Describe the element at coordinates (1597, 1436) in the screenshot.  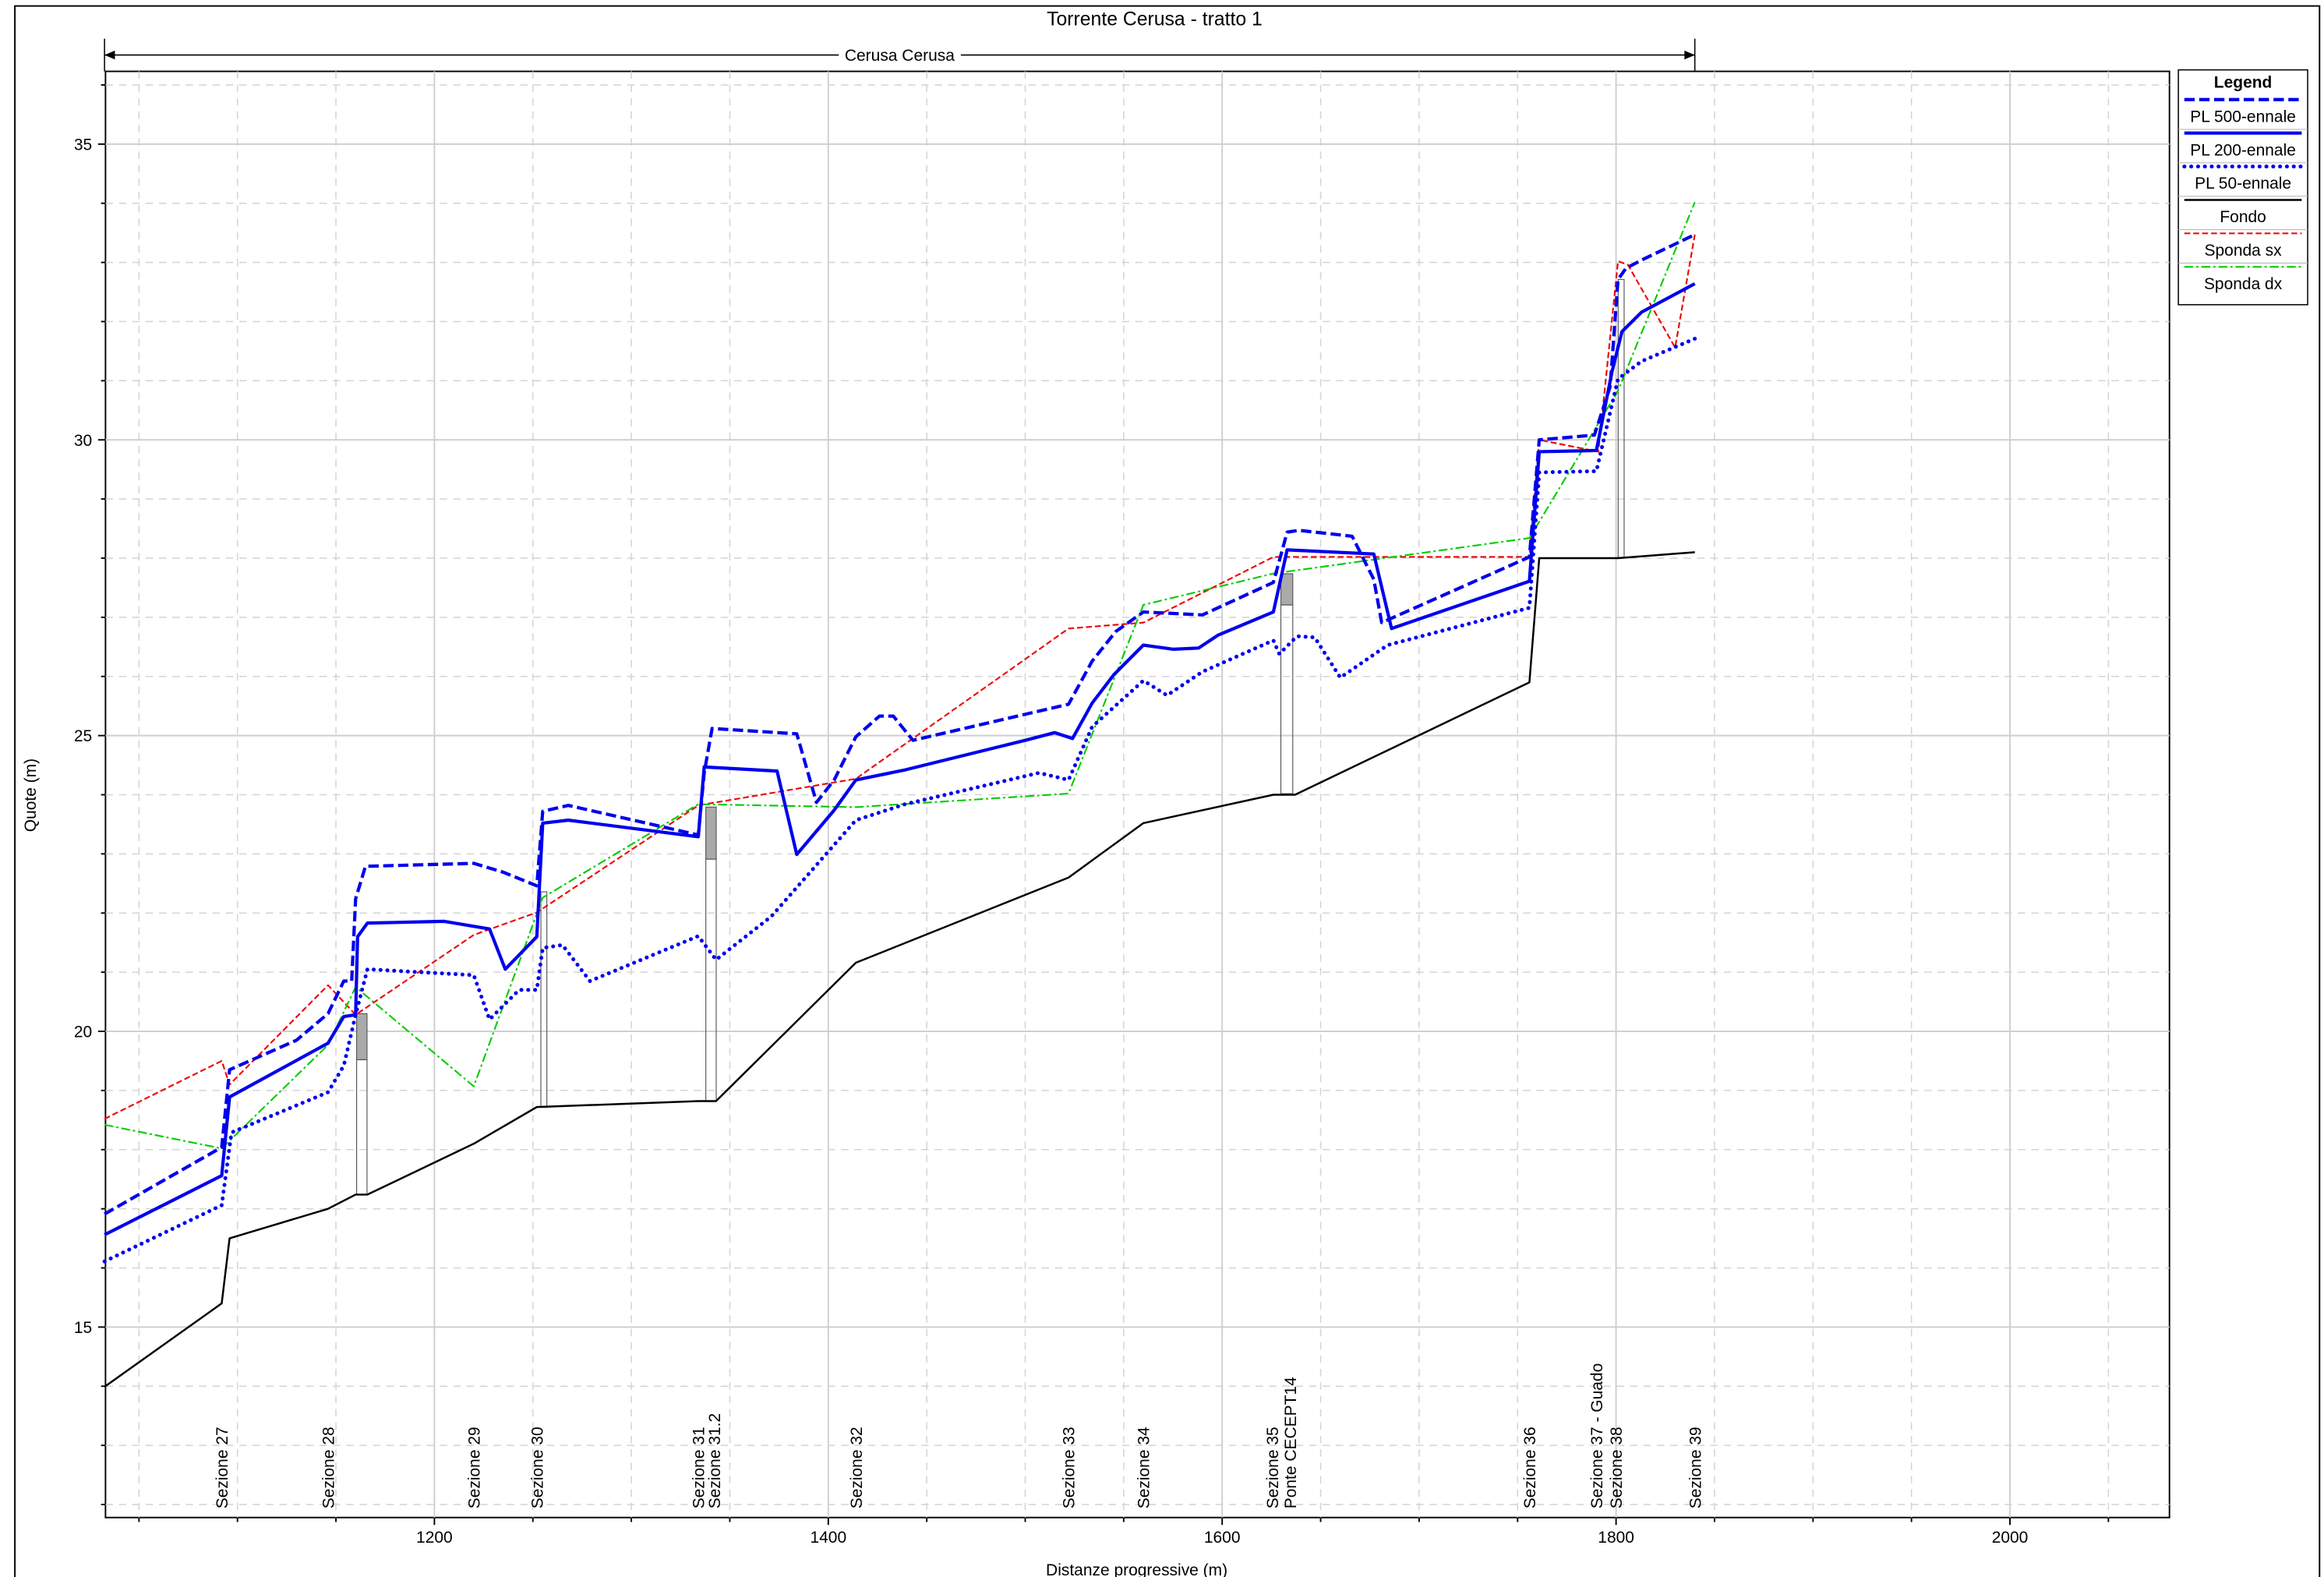
I see `section-label: Sezione 37 - Guado` at that location.